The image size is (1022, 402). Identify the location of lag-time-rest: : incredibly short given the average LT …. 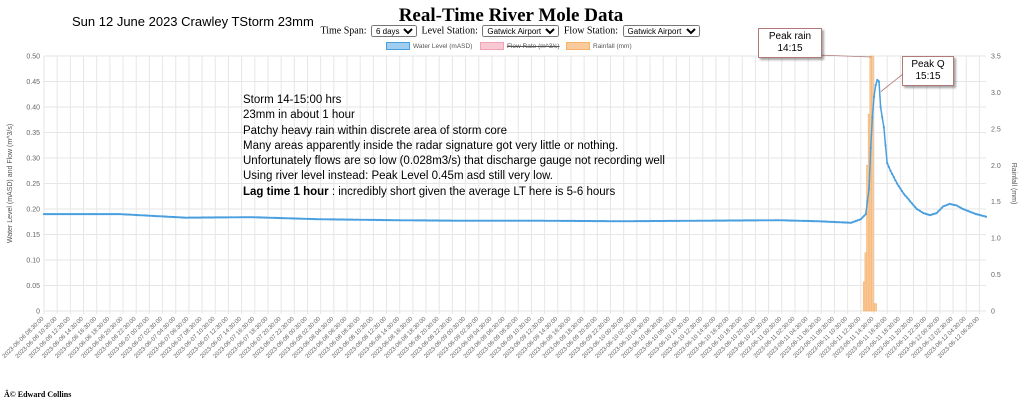
(472, 191).